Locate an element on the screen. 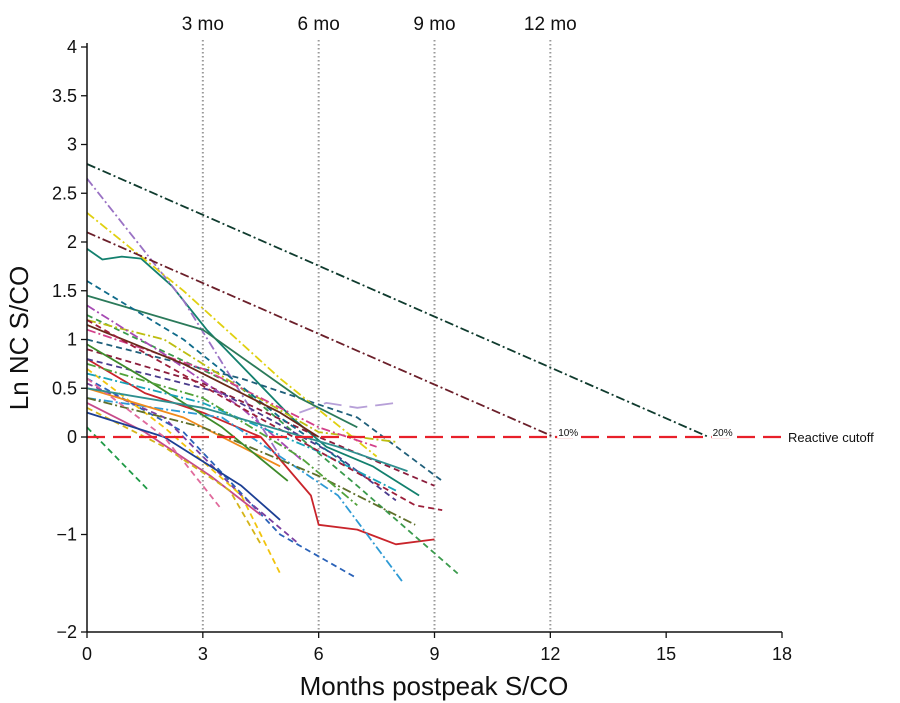 The image size is (900, 703). y-axis-title: Ln NC S/CO is located at coordinates (19, 338).